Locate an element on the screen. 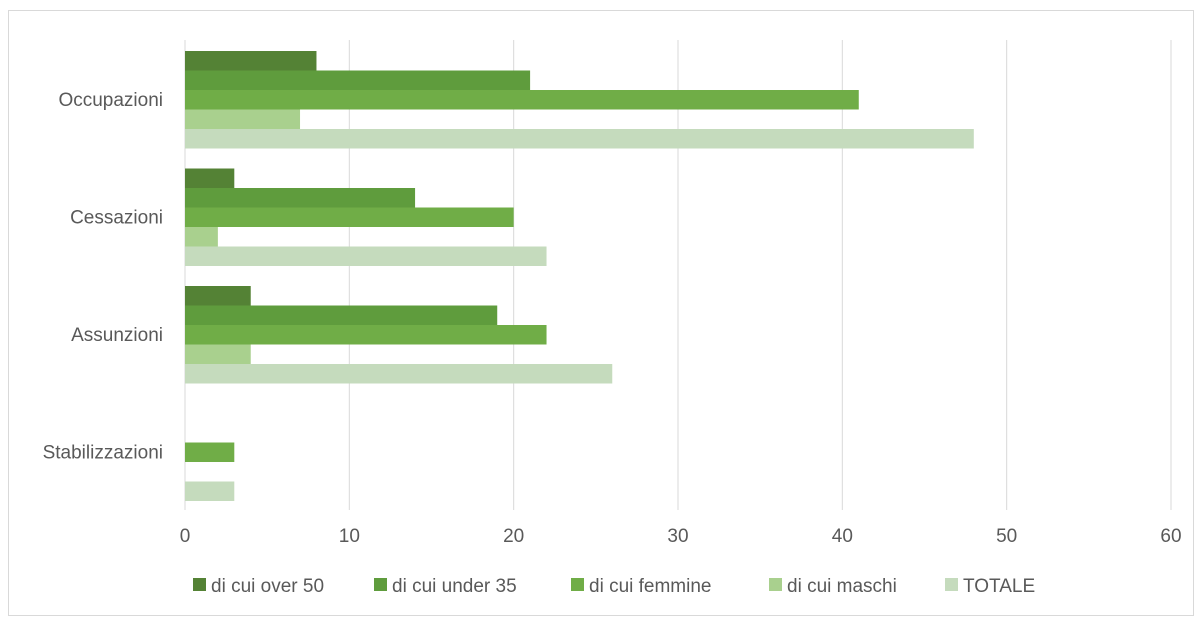 The height and width of the screenshot is (620, 1198). tick-label-50: 50 is located at coordinates (1006, 536).